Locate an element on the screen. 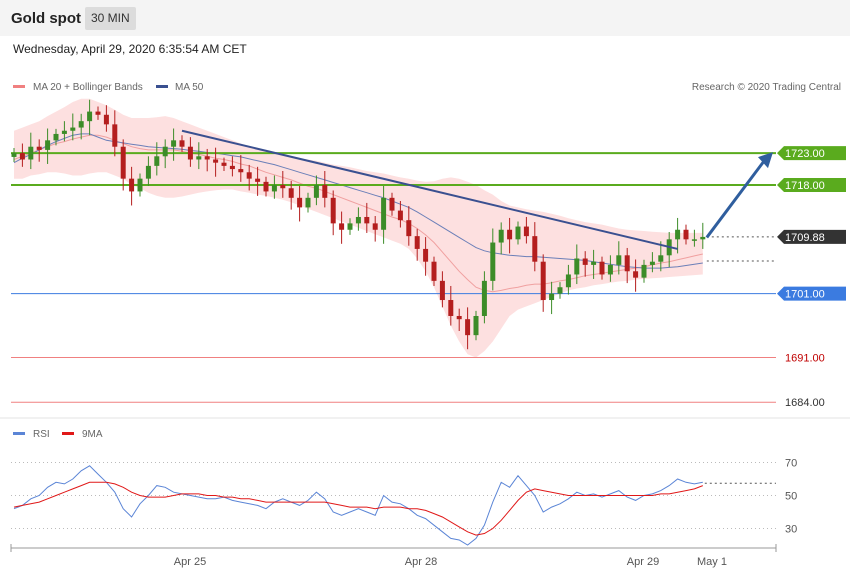 The height and width of the screenshot is (576, 850). last-price-tag is located at coordinates (811, 236).